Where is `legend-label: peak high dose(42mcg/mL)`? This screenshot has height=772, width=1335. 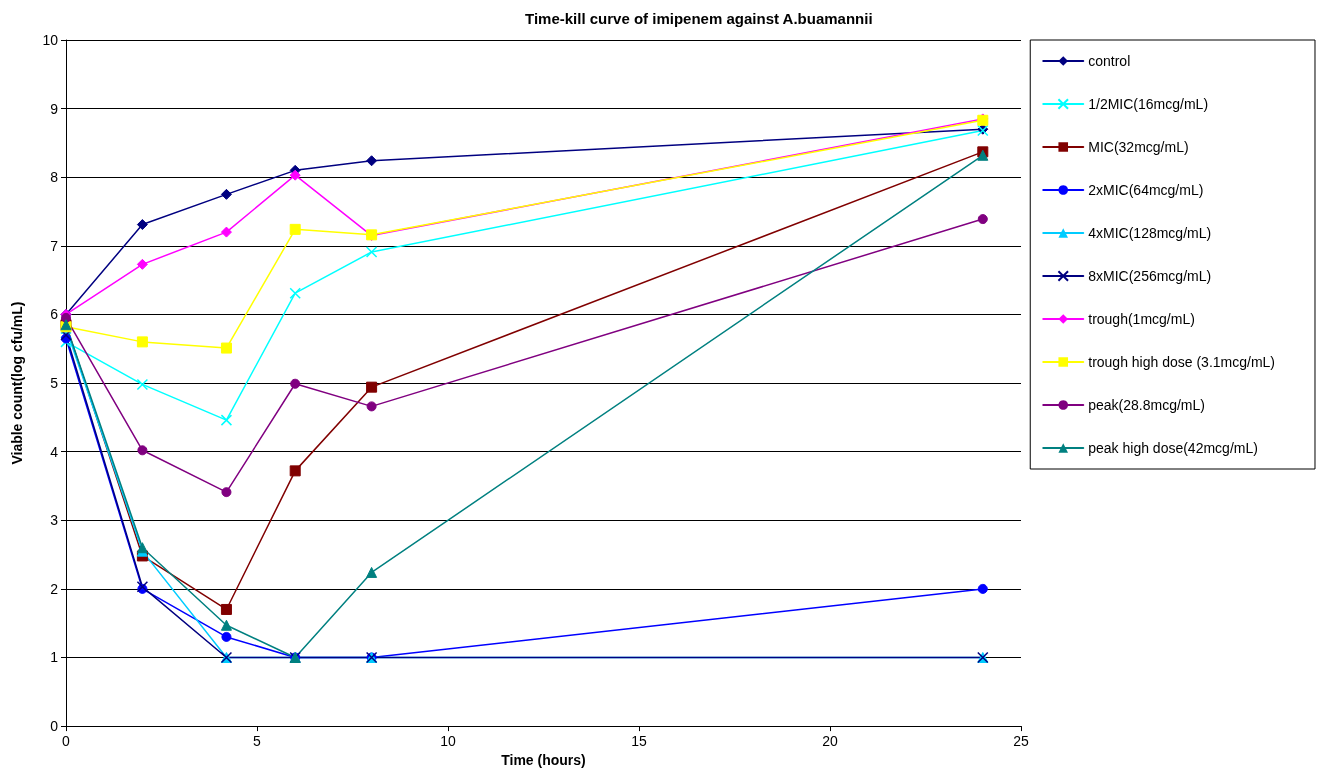
legend-label: peak high dose(42mcg/mL) is located at coordinates (1173, 448).